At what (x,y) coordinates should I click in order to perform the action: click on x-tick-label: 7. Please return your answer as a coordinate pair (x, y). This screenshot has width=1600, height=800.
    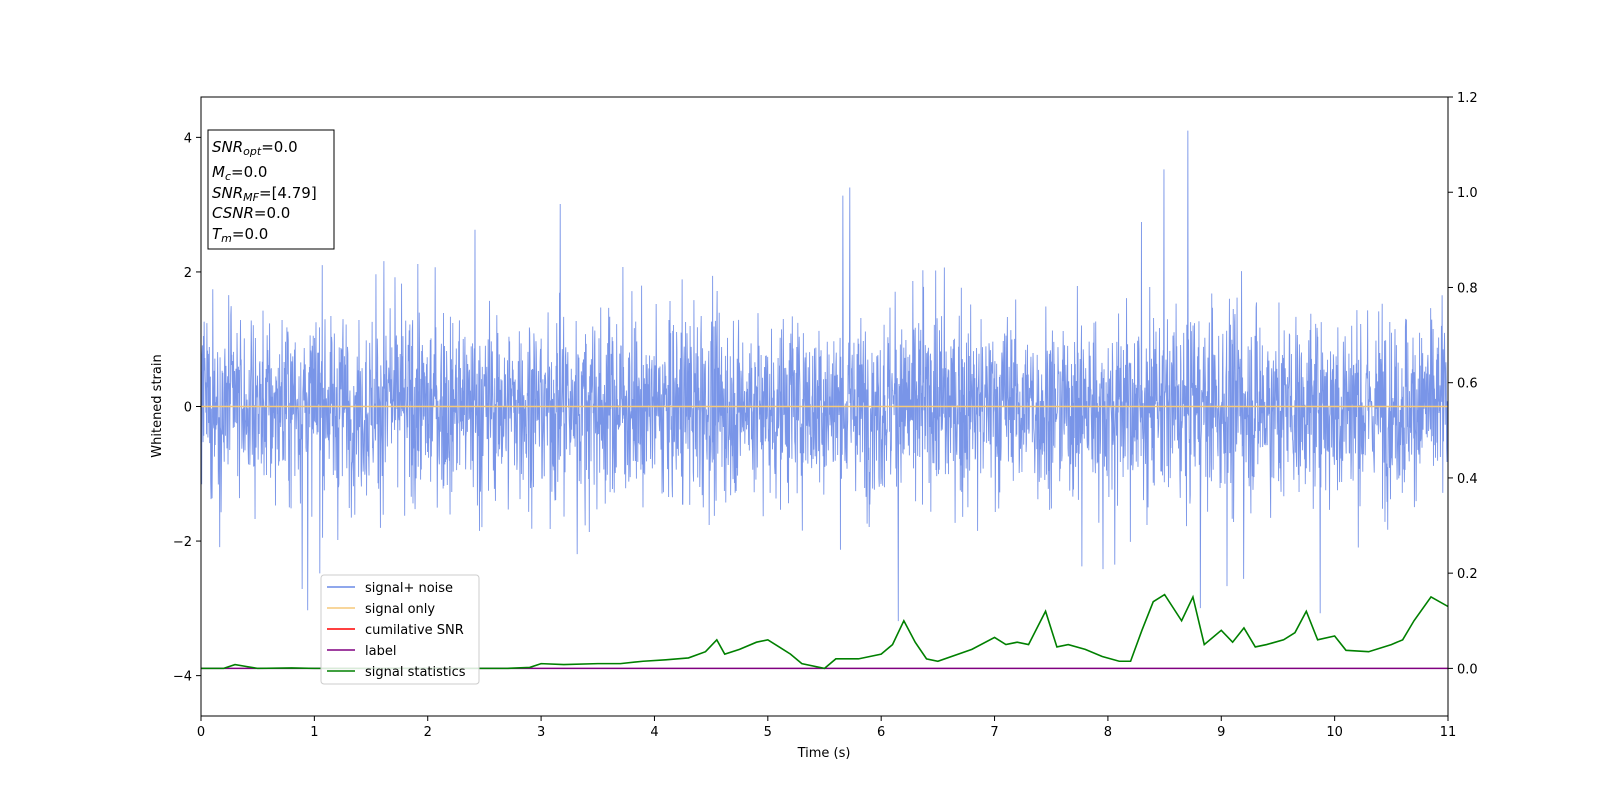
    Looking at the image, I should click on (994, 732).